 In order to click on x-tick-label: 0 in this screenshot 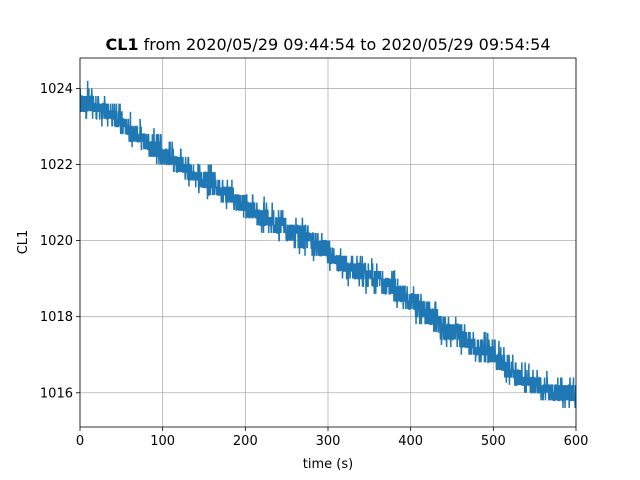, I will do `click(80, 441)`.